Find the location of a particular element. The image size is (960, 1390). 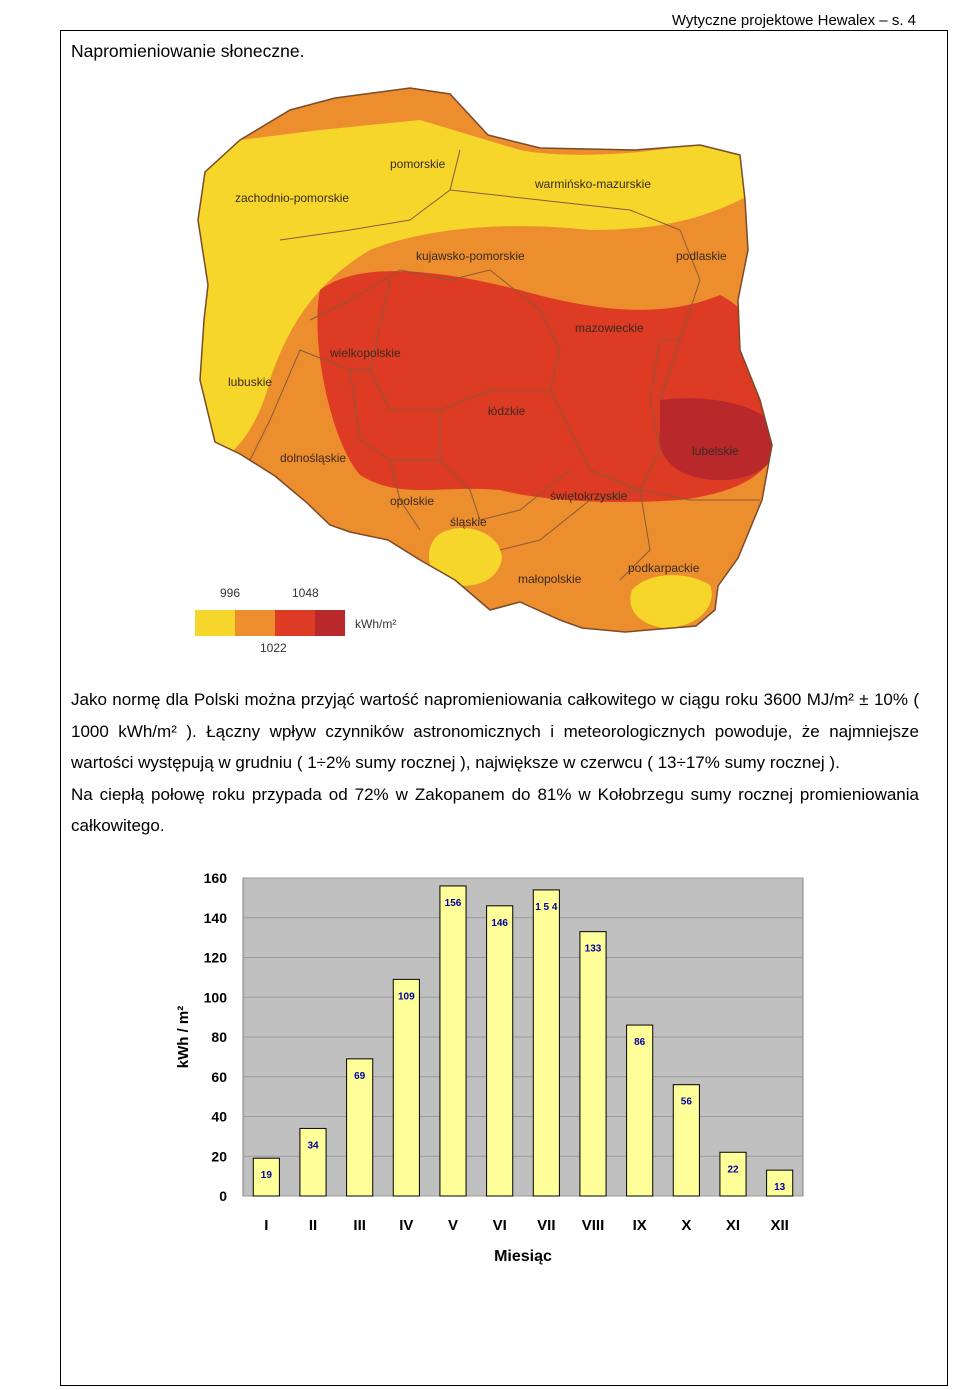

y-tick-labels: 0 20 40 60 80 100 120 140 160 is located at coordinates (216, 1037).